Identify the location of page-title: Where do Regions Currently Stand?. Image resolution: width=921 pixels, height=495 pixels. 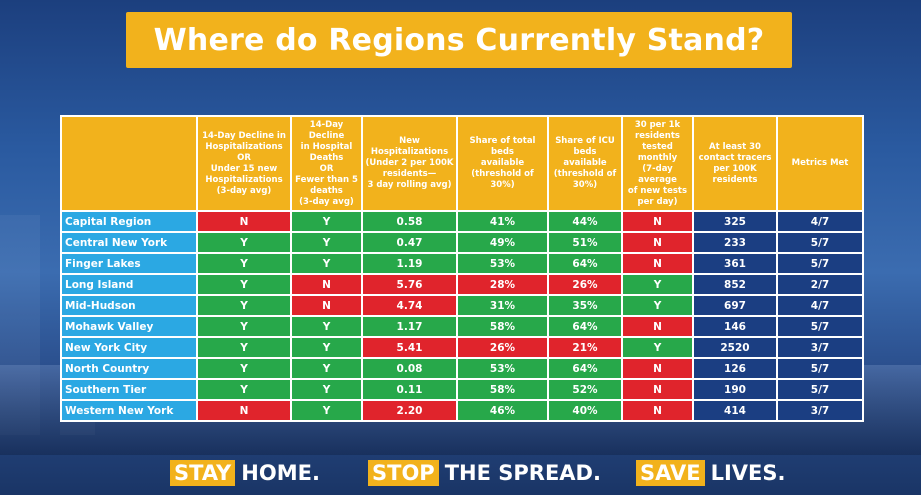
(459, 40).